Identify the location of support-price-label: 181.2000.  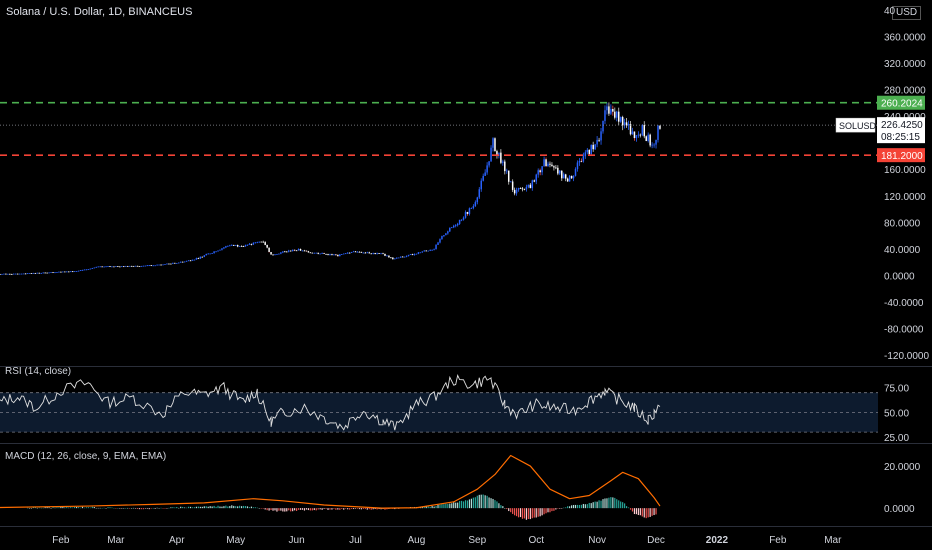
(902, 156).